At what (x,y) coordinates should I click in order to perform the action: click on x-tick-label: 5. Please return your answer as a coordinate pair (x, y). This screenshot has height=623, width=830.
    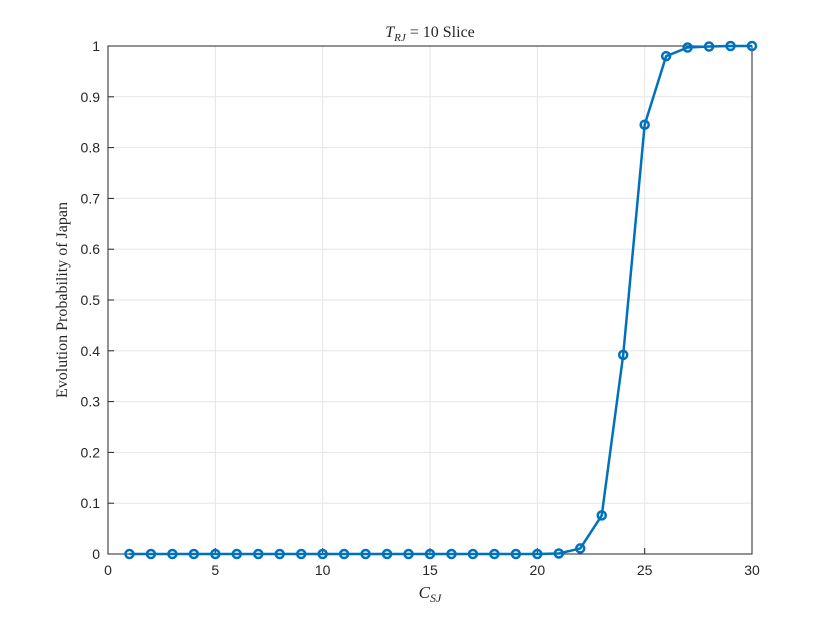
    Looking at the image, I should click on (215, 570).